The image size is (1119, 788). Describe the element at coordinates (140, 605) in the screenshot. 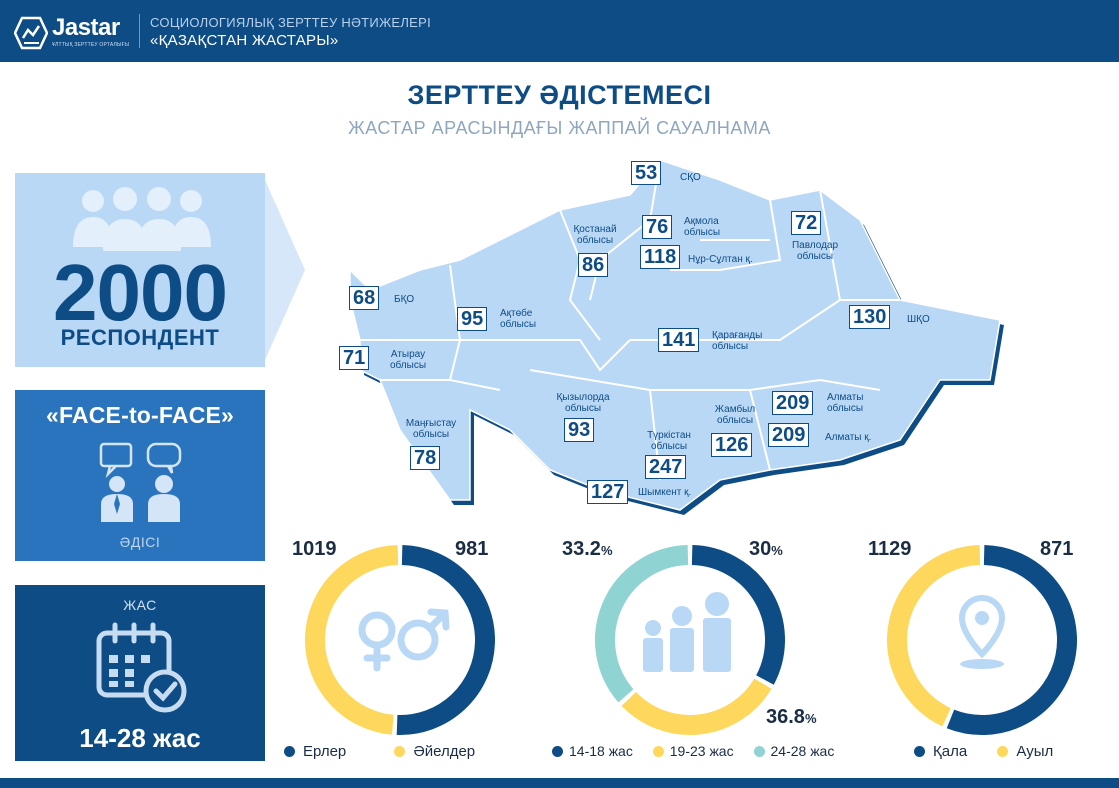

I see `age-label: ЖАС` at that location.